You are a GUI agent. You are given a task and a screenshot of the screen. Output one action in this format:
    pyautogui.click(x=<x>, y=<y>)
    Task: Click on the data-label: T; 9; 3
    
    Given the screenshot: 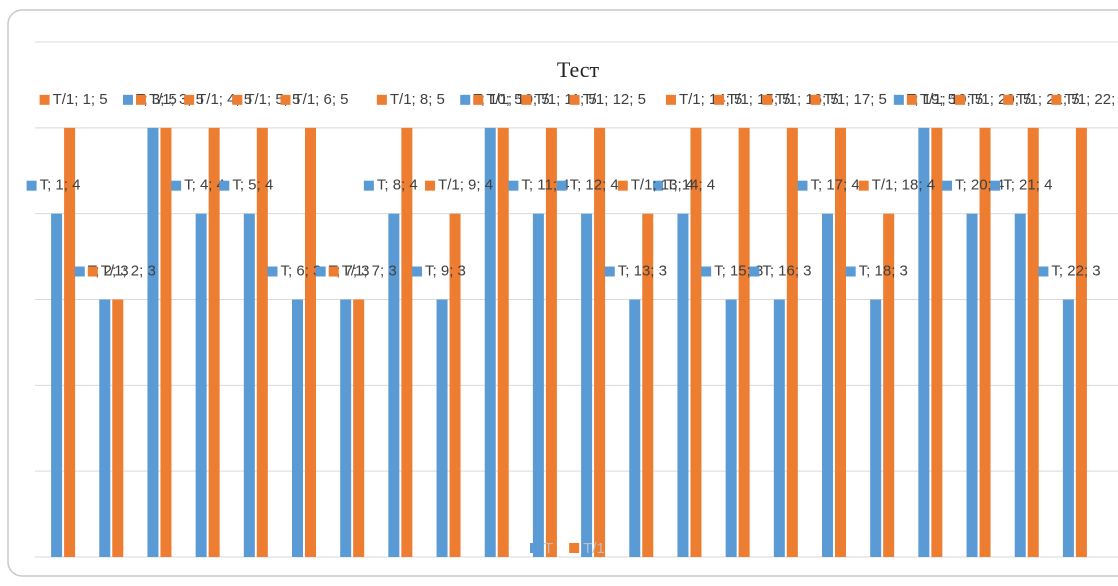 What is the action you would take?
    pyautogui.click(x=445, y=270)
    